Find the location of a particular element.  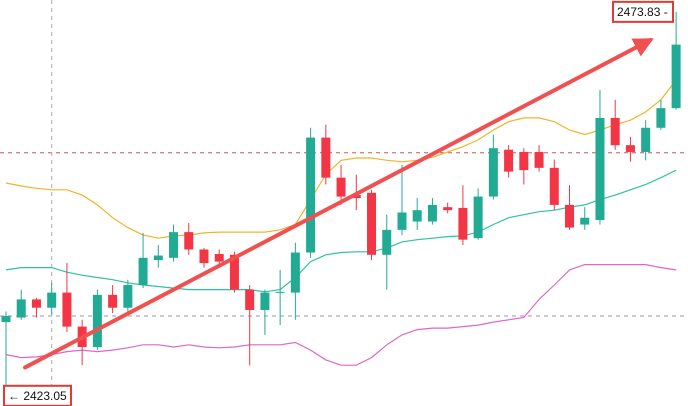

price-label-box is located at coordinates (643, 11).